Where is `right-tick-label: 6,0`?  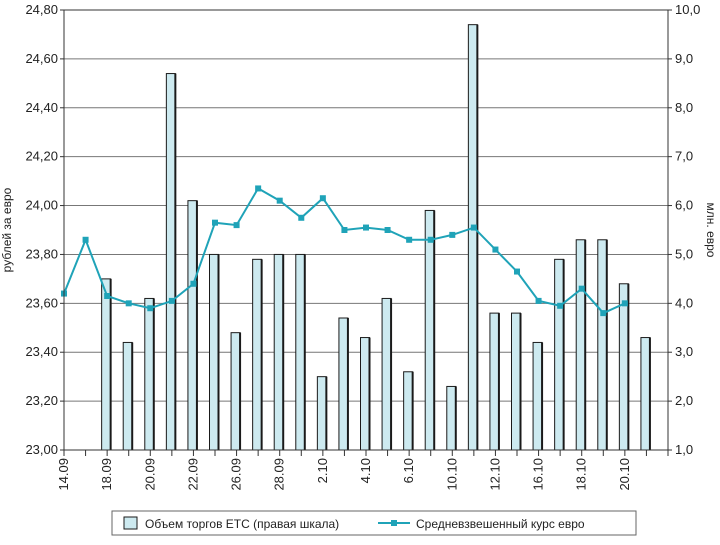 right-tick-label: 6,0 is located at coordinates (684, 205).